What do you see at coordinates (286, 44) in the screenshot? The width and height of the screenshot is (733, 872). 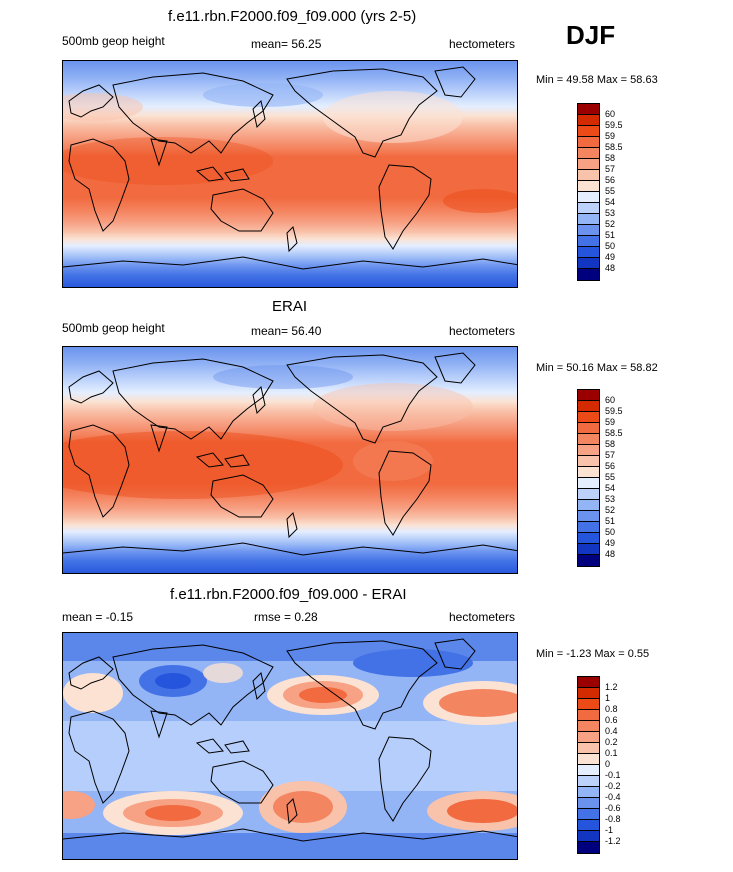 I see `panel1-mean-label: mean= 56.25` at bounding box center [286, 44].